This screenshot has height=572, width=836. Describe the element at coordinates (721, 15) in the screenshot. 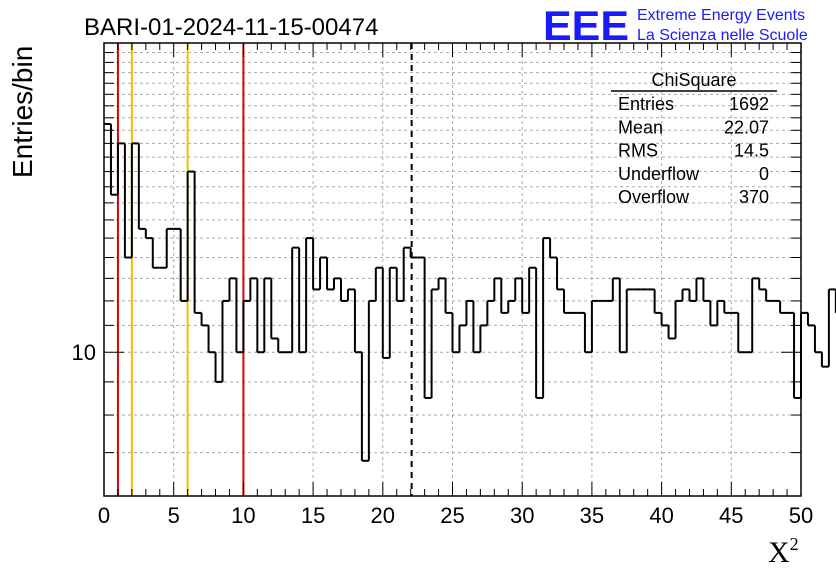

I see `logo-line-1: Extreme Energy Events` at that location.